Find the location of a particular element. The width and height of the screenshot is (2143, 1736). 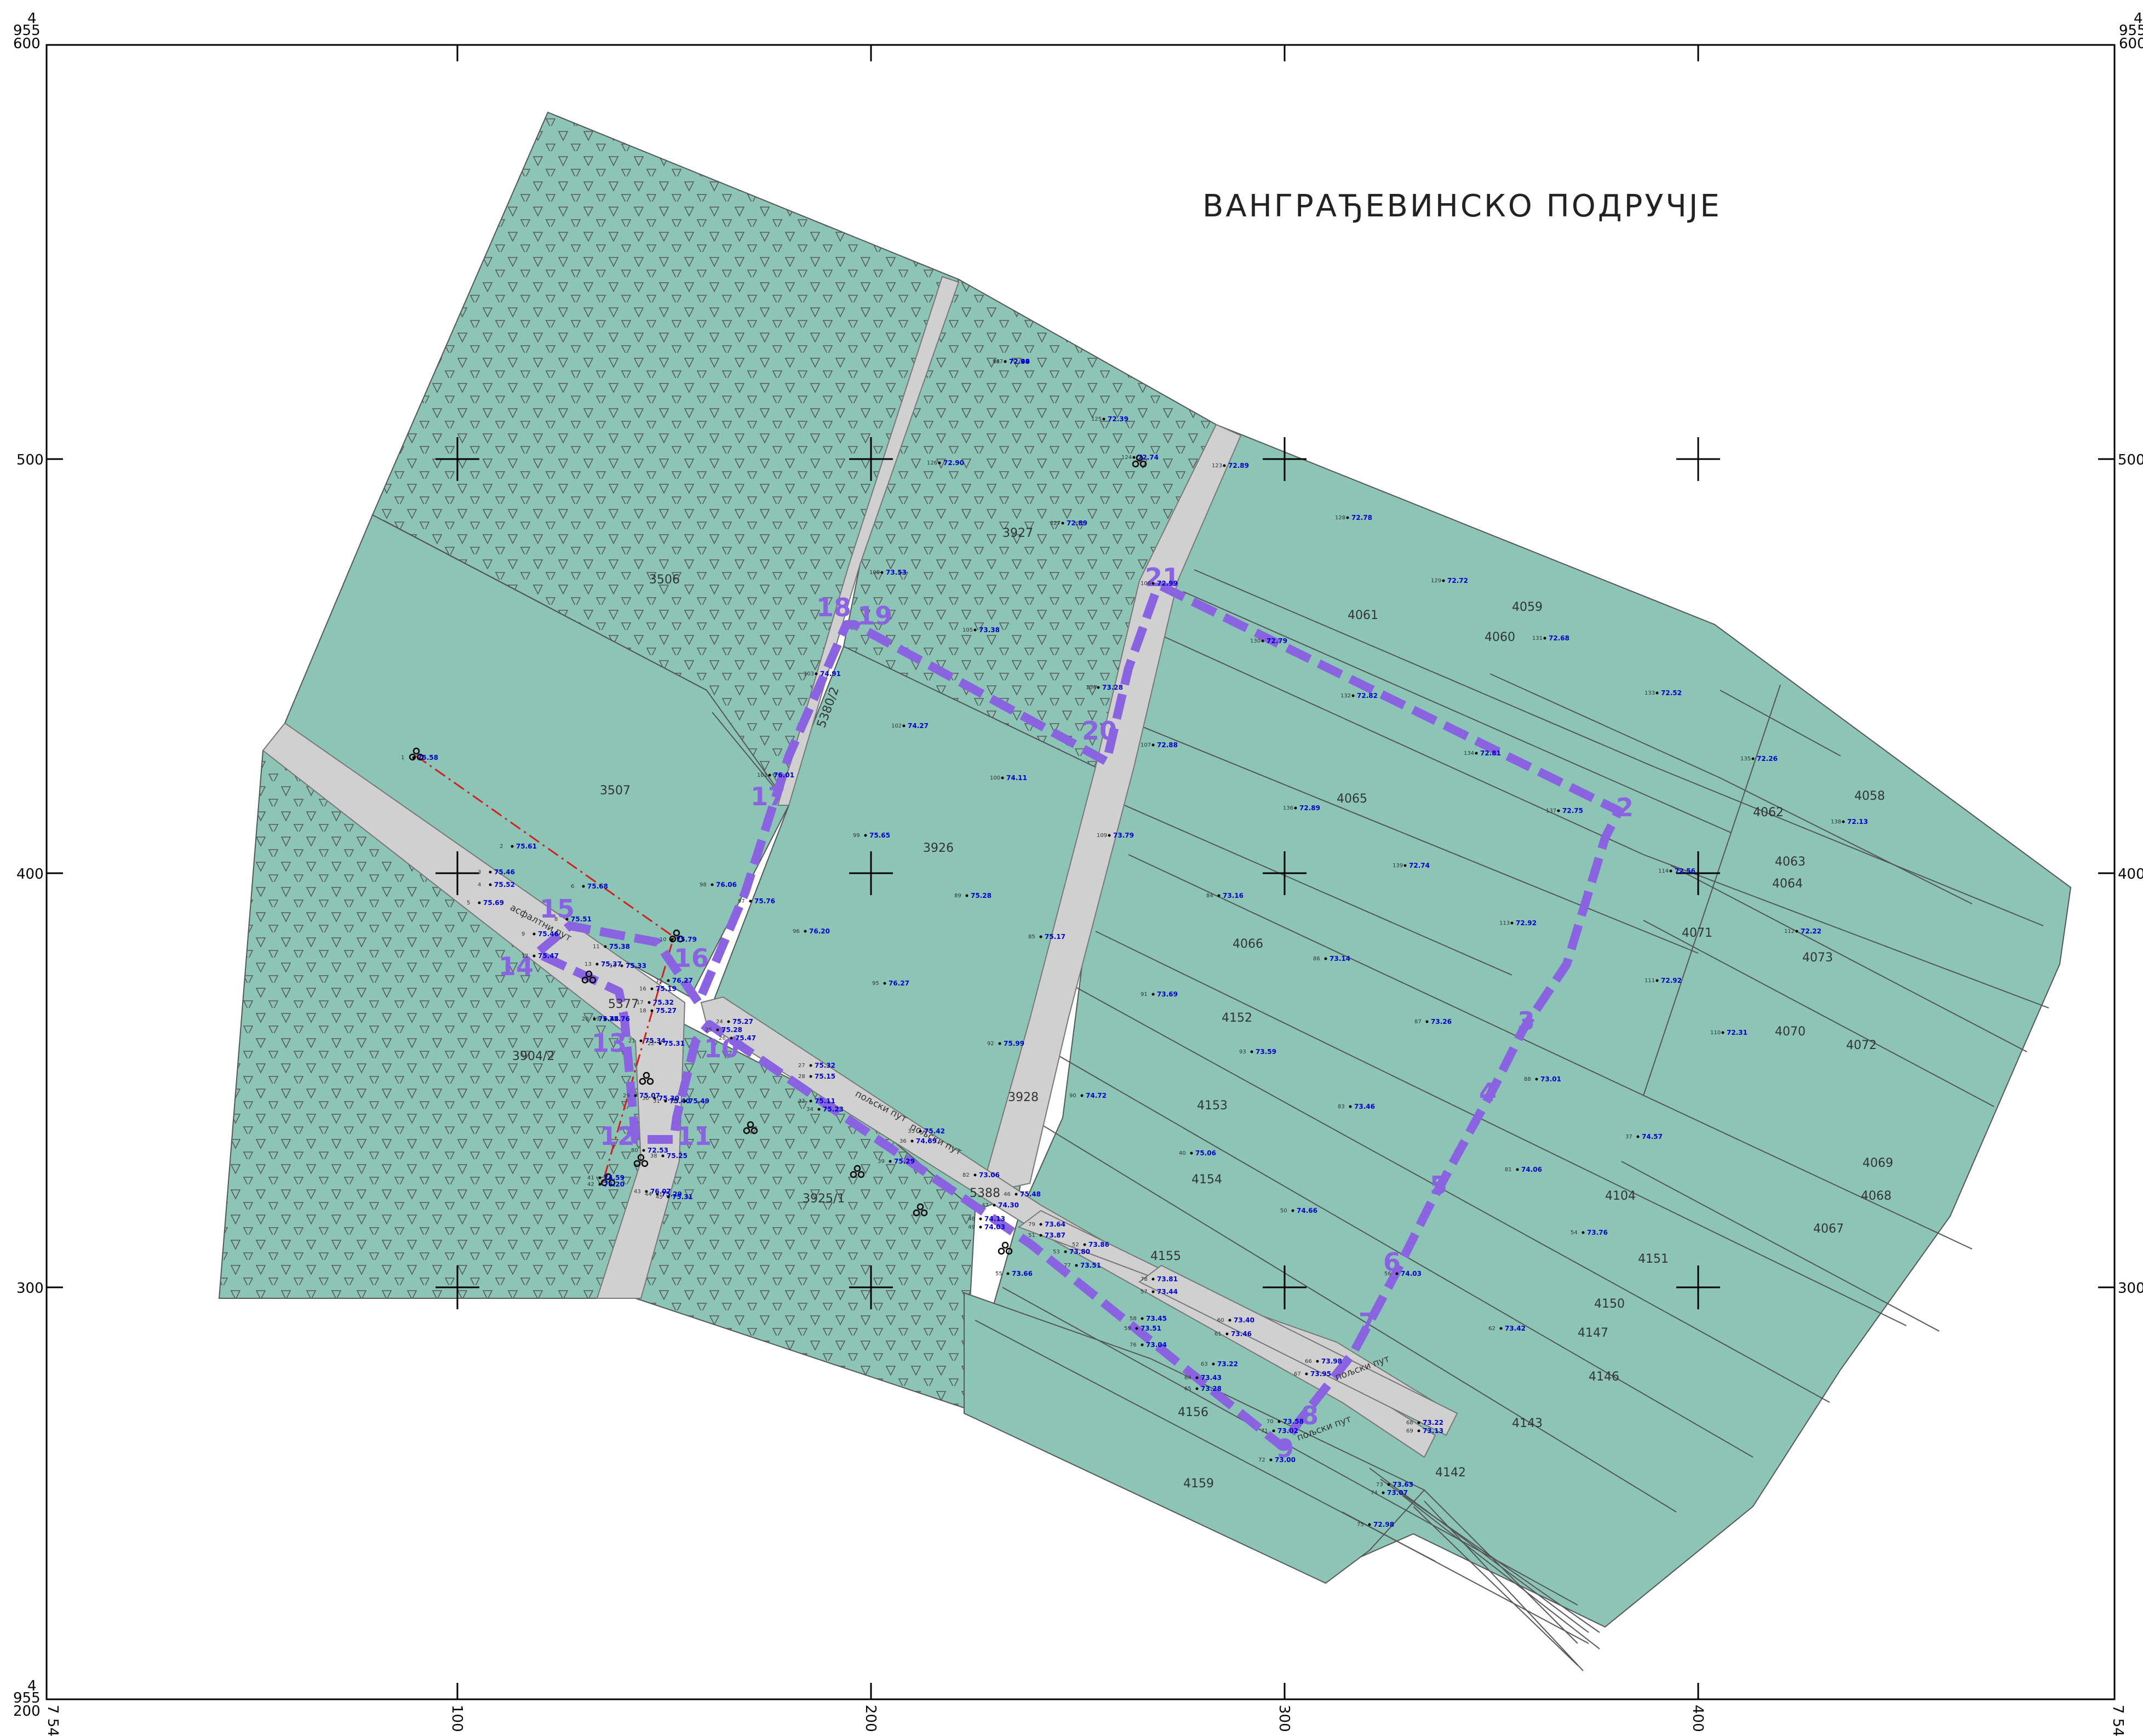

elevation-point-id: 83 is located at coordinates (1342, 1107).